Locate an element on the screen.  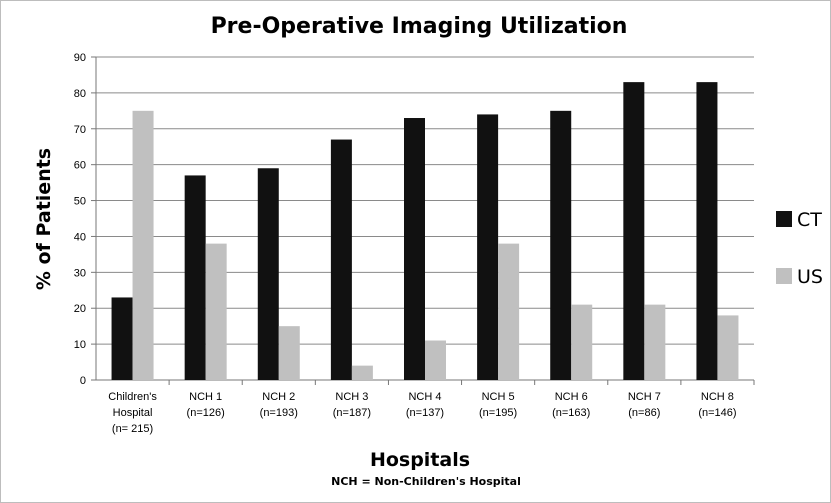
x-axis-label: Hospitals is located at coordinates (420, 460).